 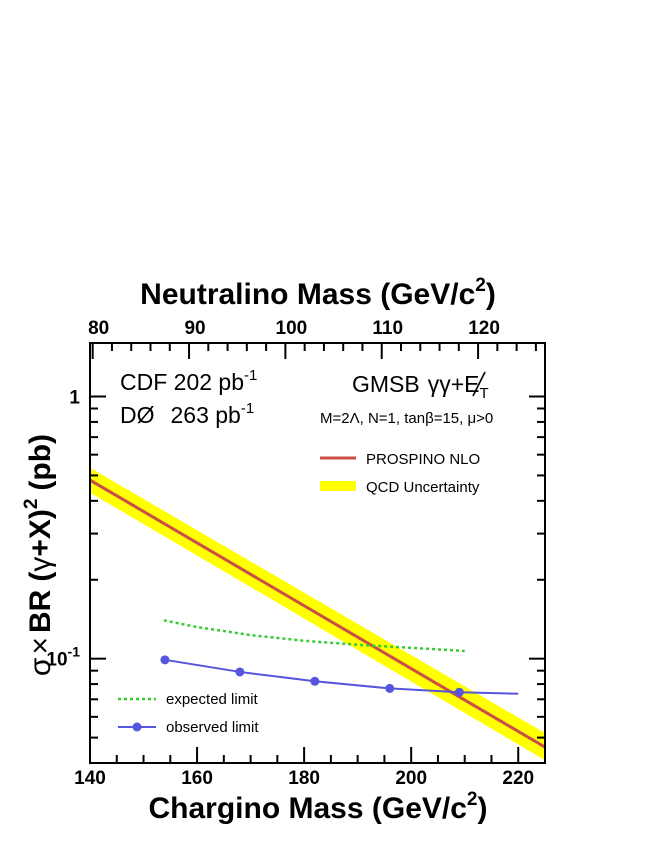 I want to click on top-tick-label: 120, so click(x=484, y=328).